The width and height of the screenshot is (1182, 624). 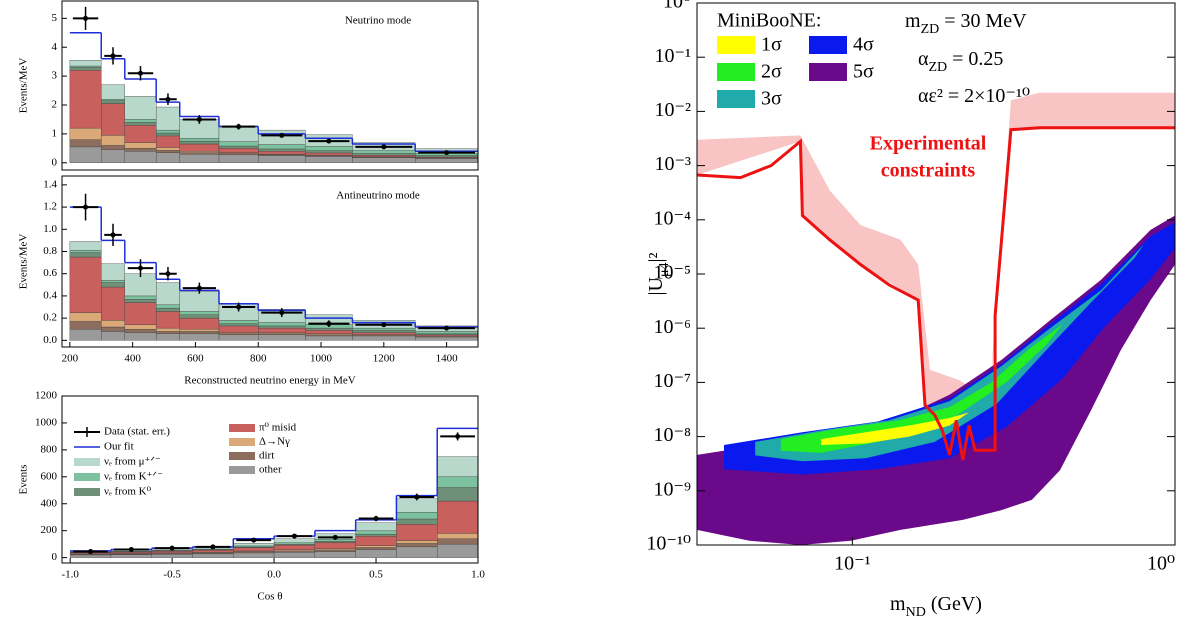 I want to click on y-tick-label: 10⁻⁶, so click(x=672, y=327).